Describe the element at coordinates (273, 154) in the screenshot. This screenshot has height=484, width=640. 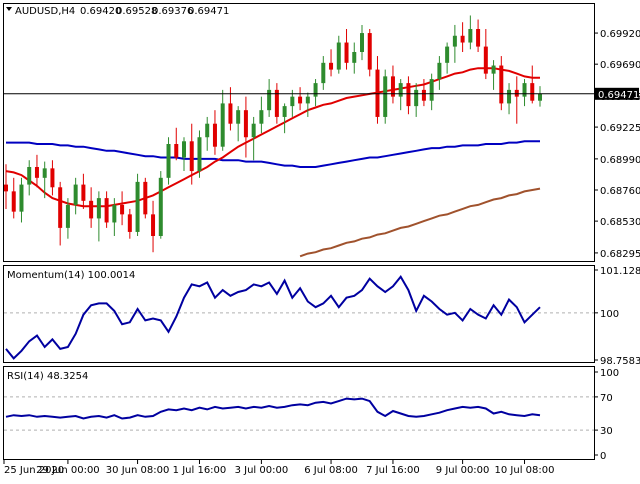
I see `sma-mid-line` at that location.